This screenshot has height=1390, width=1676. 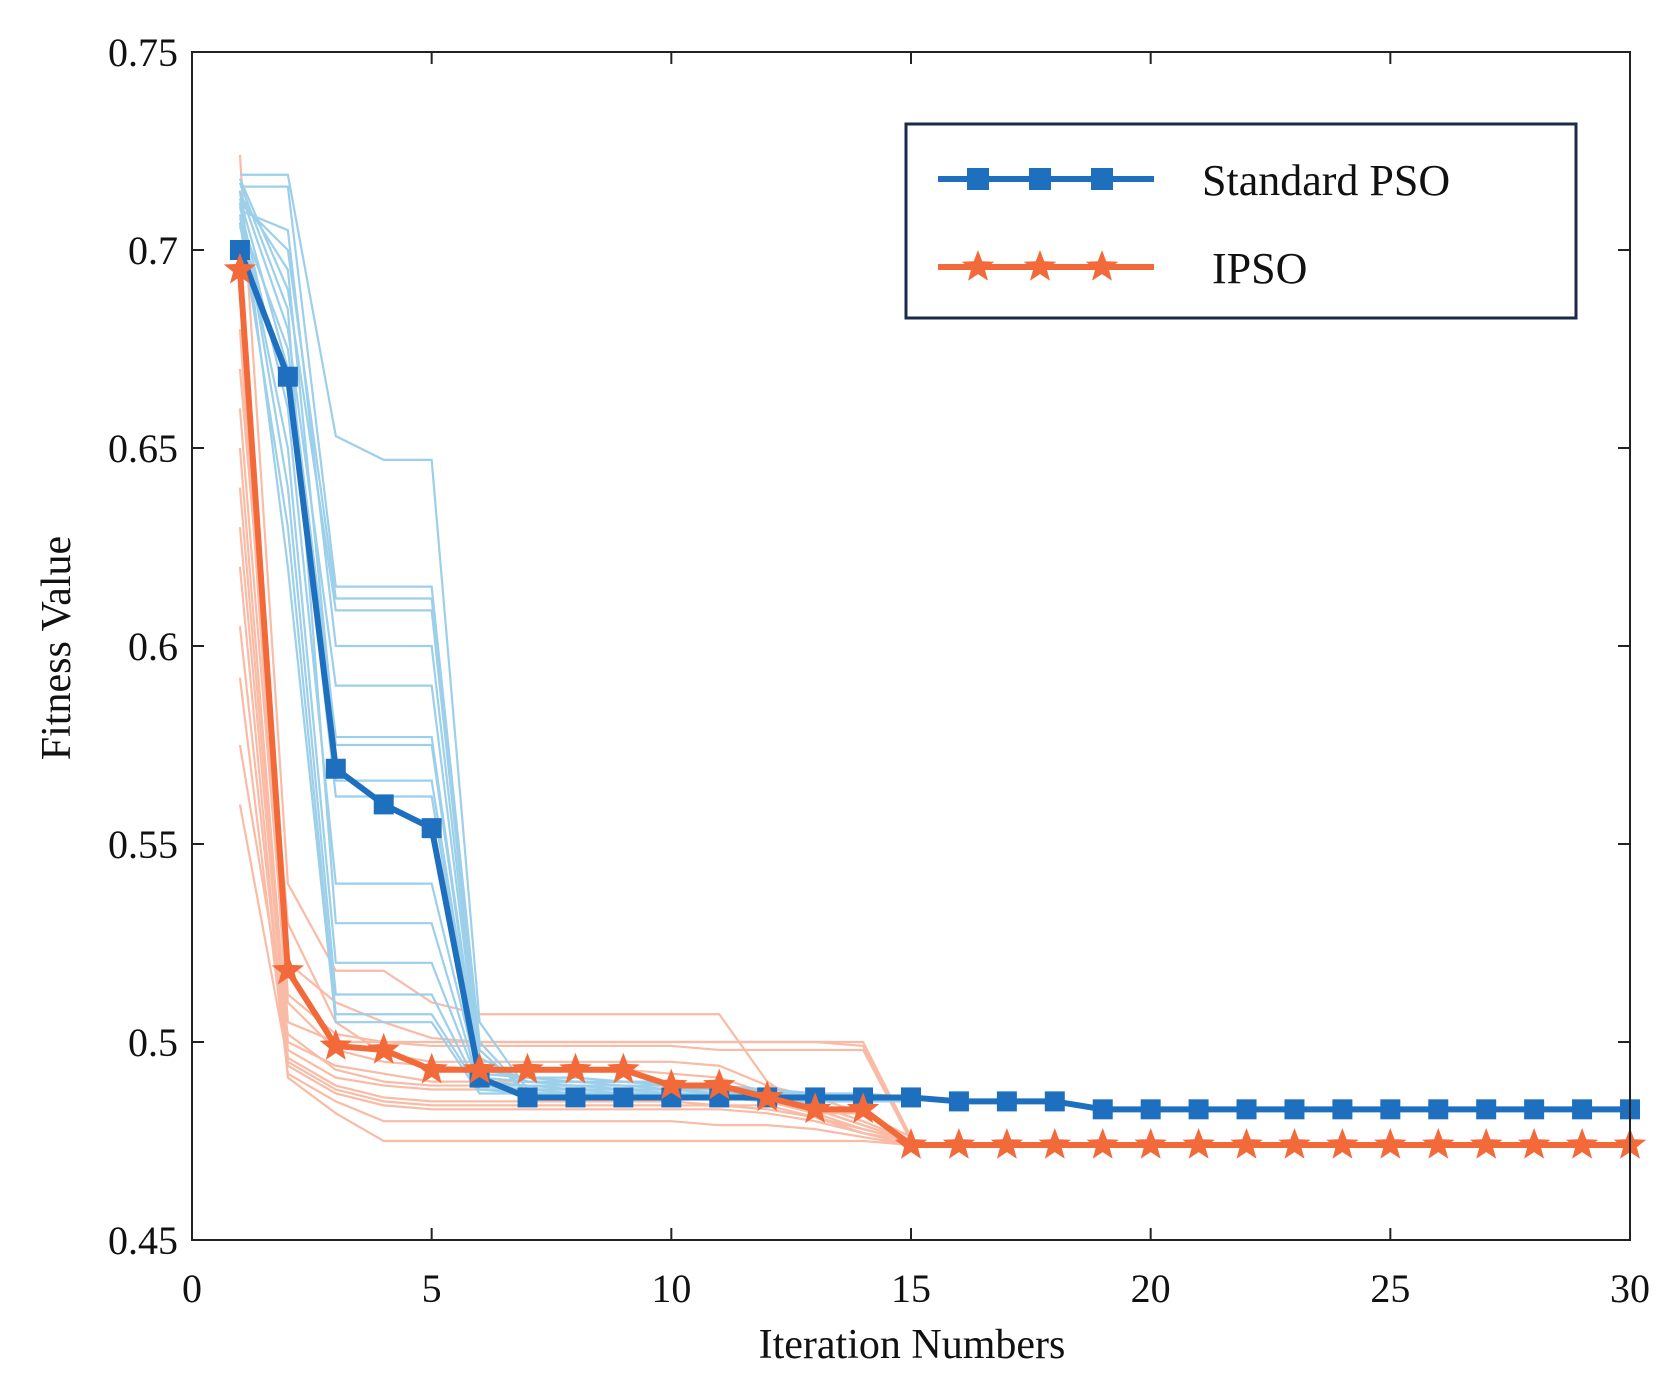 I want to click on x-tick-label-25: 25, so click(x=1390, y=1288).